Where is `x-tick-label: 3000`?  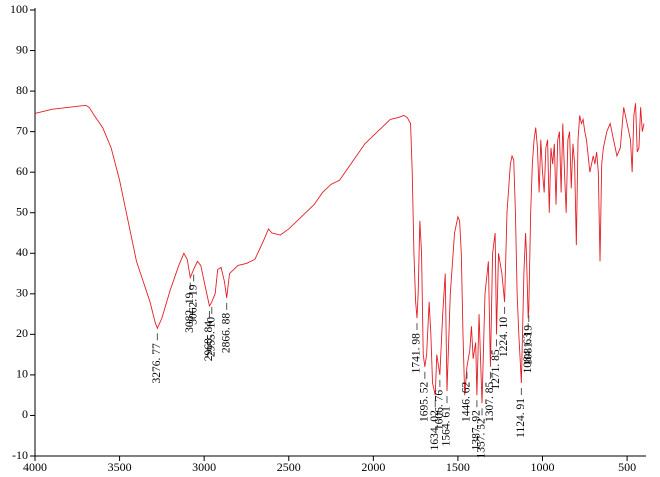
x-tick-label: 3000 is located at coordinates (204, 467).